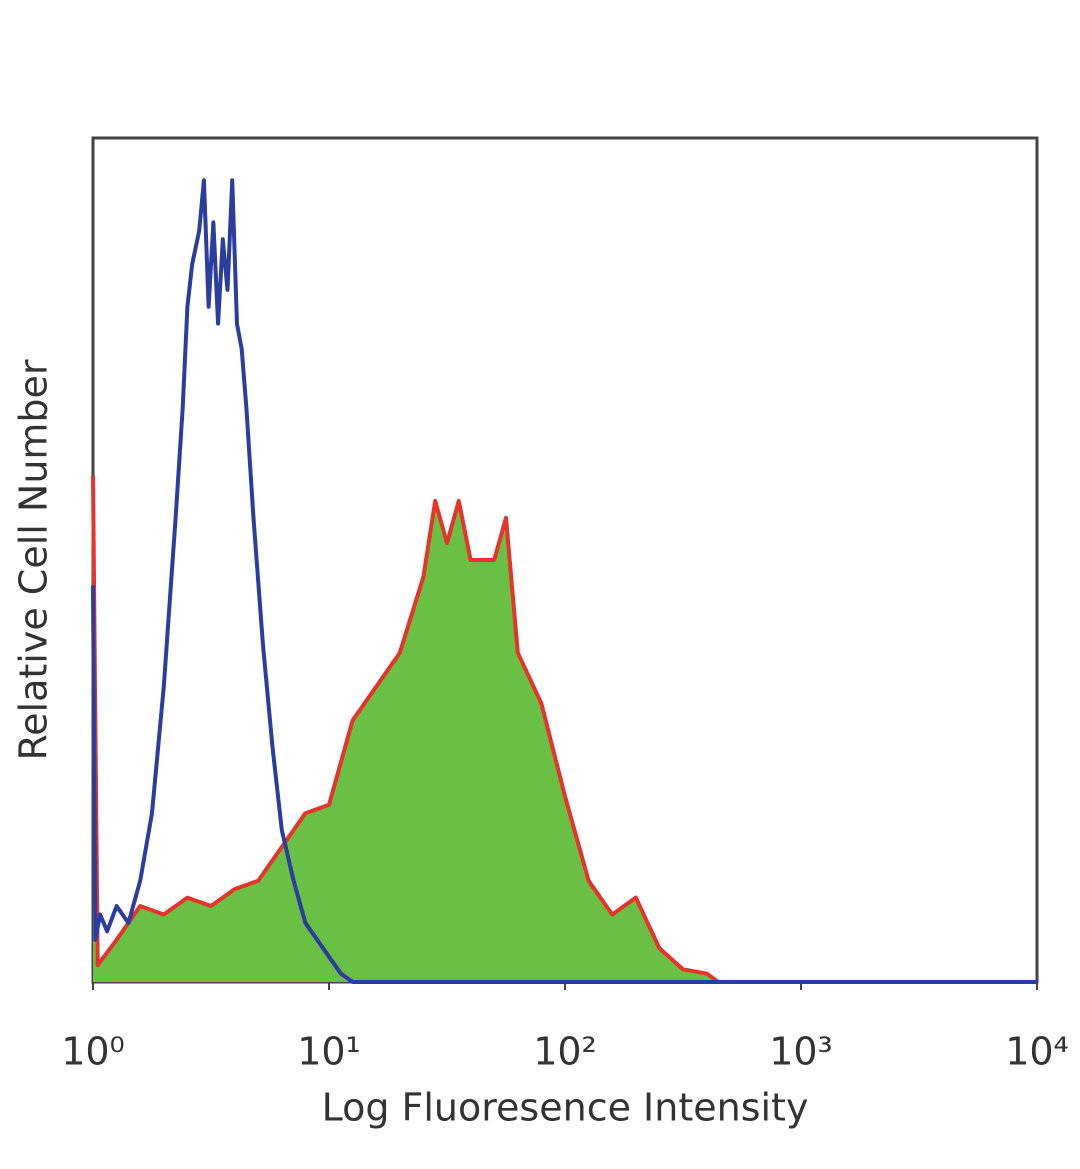 The height and width of the screenshot is (1169, 1080). What do you see at coordinates (329, 1052) in the screenshot?
I see `x-tick-label: 10¹` at bounding box center [329, 1052].